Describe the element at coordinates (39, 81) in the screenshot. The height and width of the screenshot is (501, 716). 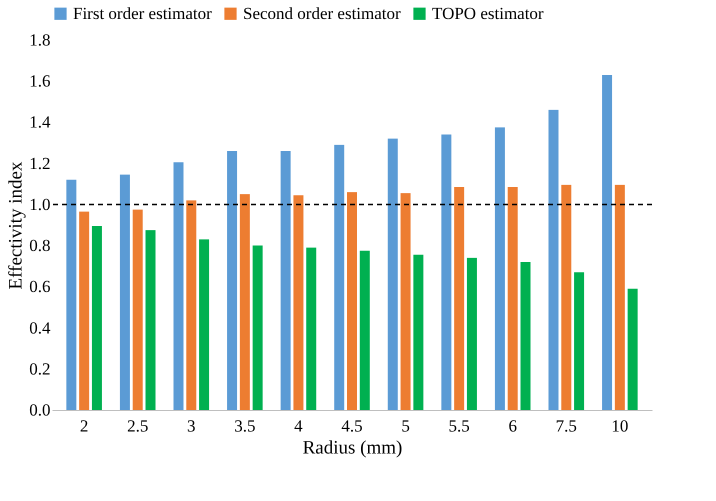
I see `y-tick-label: 1.6` at that location.